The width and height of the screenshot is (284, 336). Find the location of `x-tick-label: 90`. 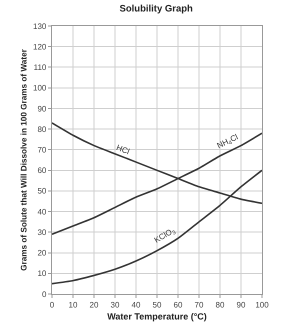

x-tick-label: 90 is located at coordinates (241, 305).